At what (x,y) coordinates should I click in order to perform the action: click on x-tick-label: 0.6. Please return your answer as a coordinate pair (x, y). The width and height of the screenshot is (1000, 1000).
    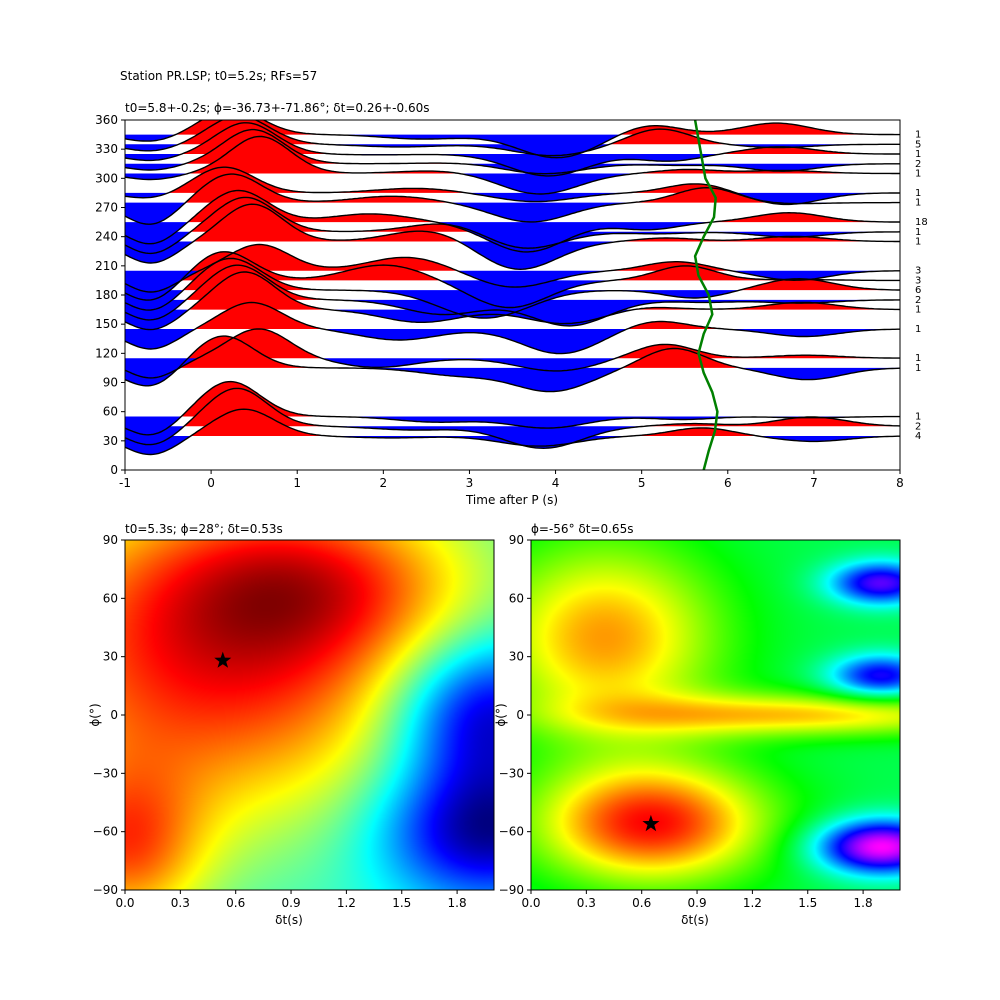
    Looking at the image, I should click on (235, 903).